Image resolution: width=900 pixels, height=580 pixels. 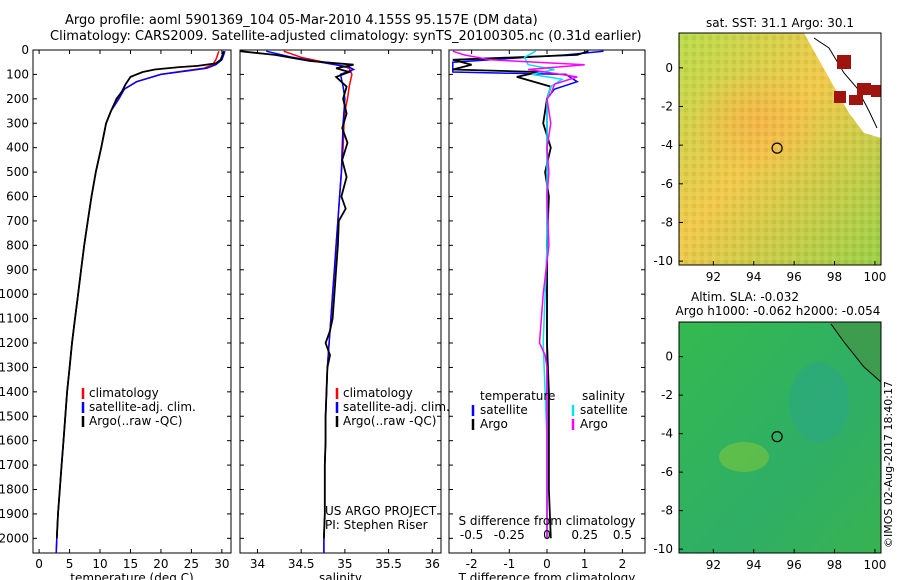 What do you see at coordinates (778, 311) in the screenshot?
I see `map-subtitle: Argo h1000: -0.062 h2000: -0.054` at bounding box center [778, 311].